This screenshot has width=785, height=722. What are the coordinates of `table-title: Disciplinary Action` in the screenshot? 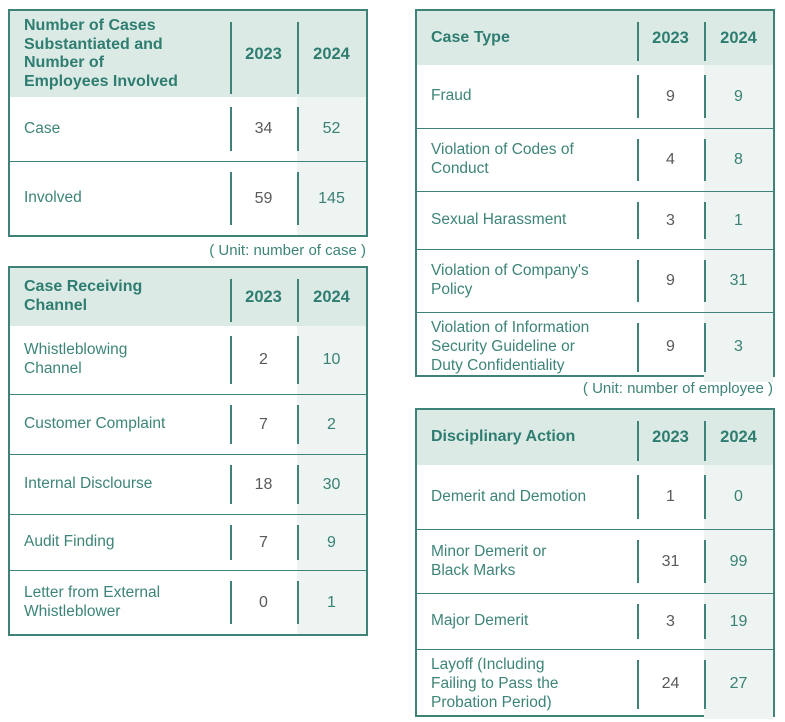 It's located at (503, 437).